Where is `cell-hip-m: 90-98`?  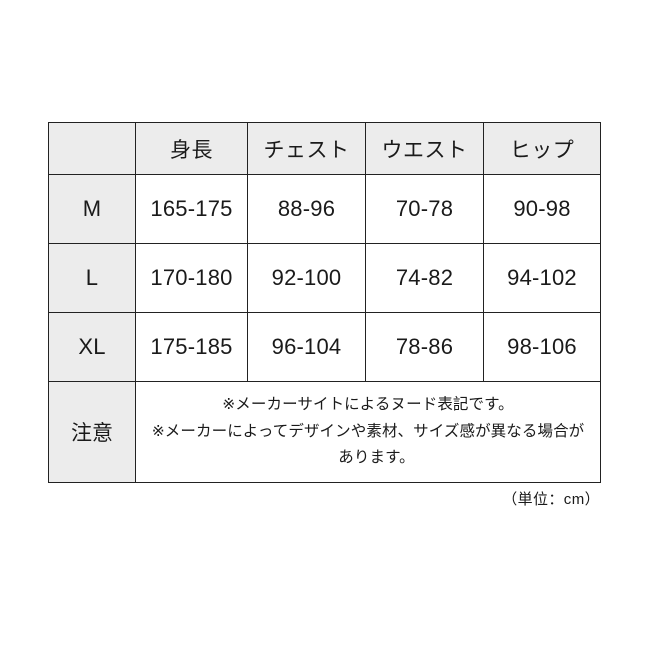 cell-hip-m: 90-98 is located at coordinates (542, 209).